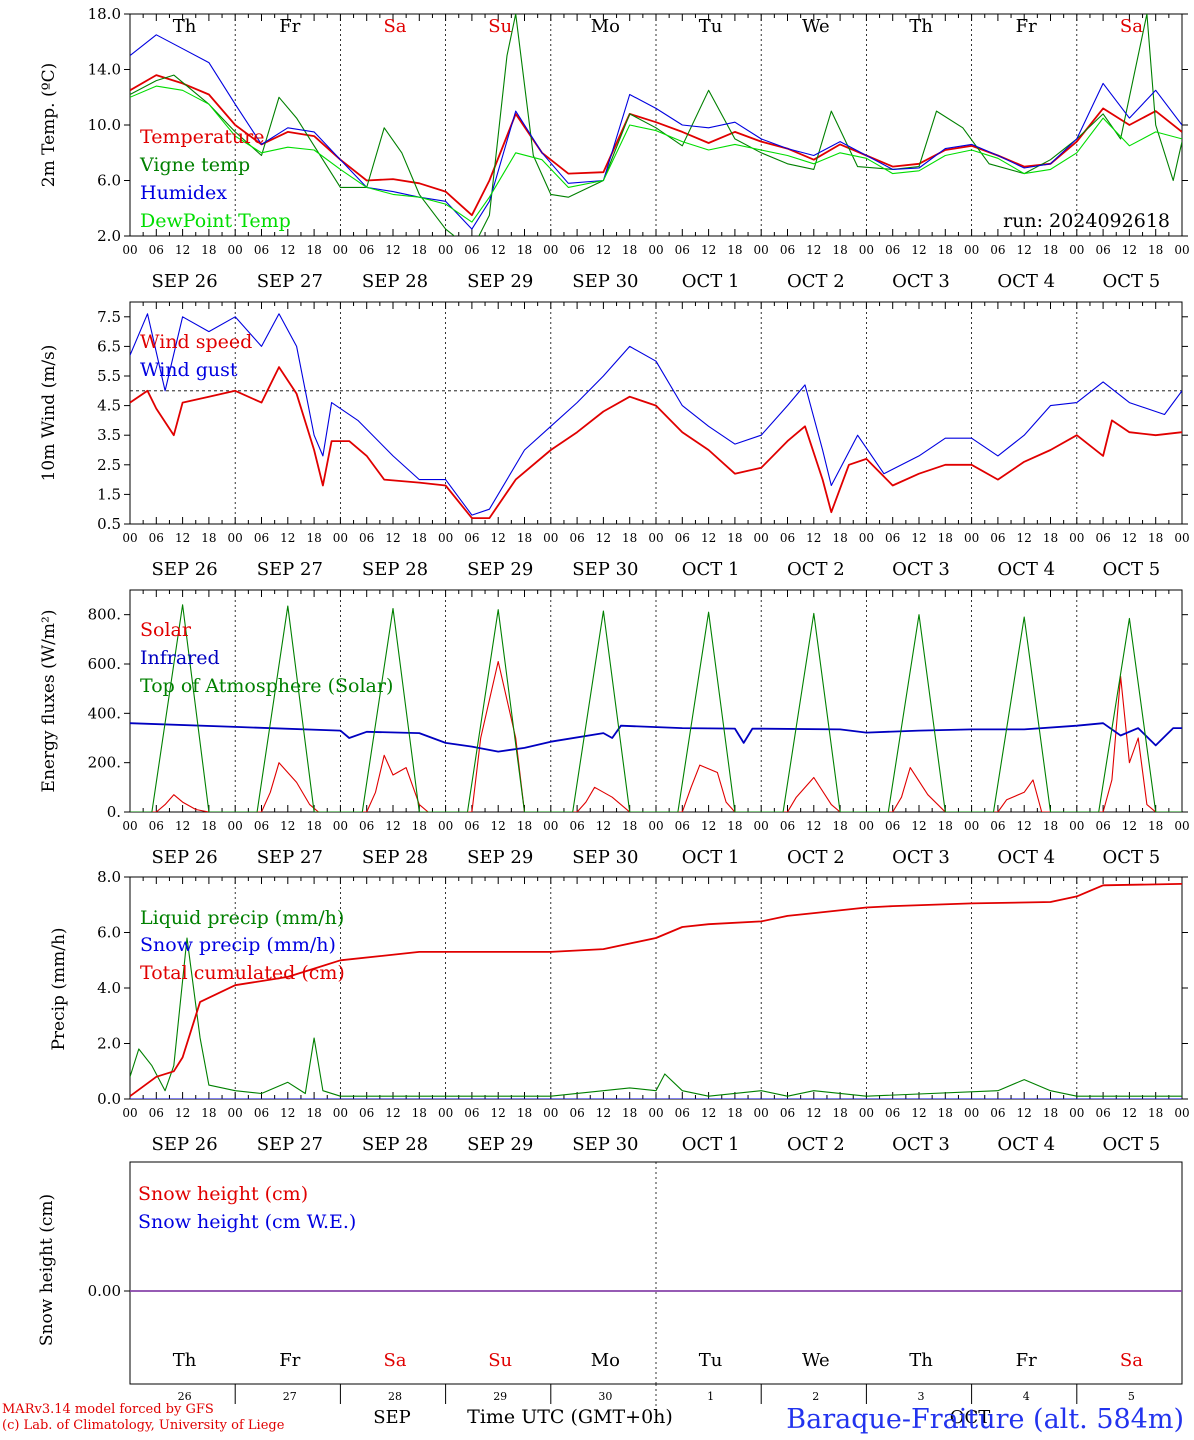 The image size is (1194, 1440). Describe the element at coordinates (656, 442) in the screenshot. I see `series-line-wind-speed` at that location.